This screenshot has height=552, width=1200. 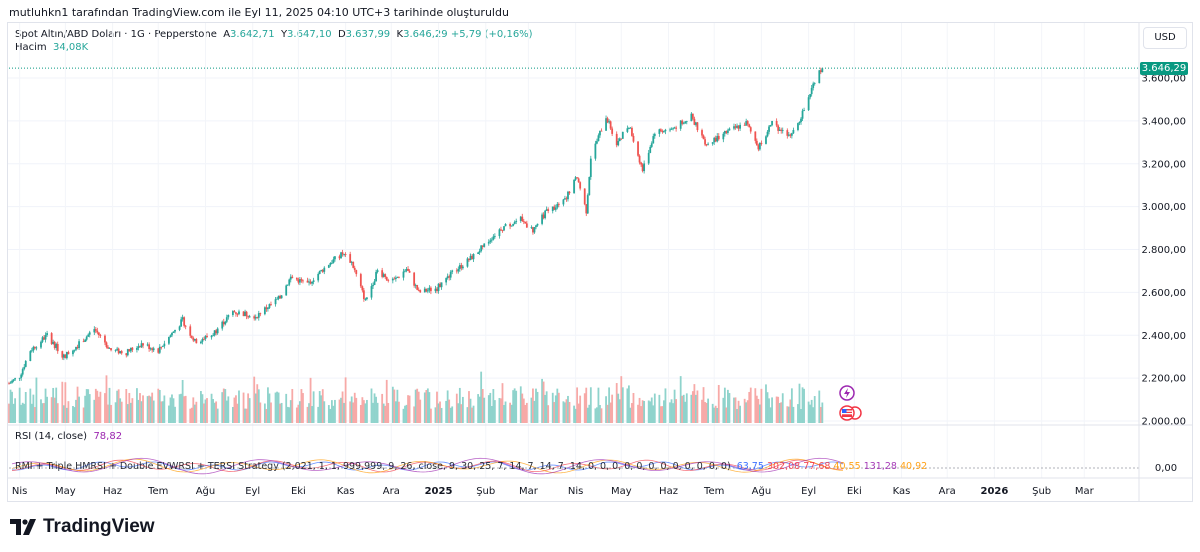 I want to click on rsi-legend: RSI (14, close) 78,82, so click(x=68, y=436).